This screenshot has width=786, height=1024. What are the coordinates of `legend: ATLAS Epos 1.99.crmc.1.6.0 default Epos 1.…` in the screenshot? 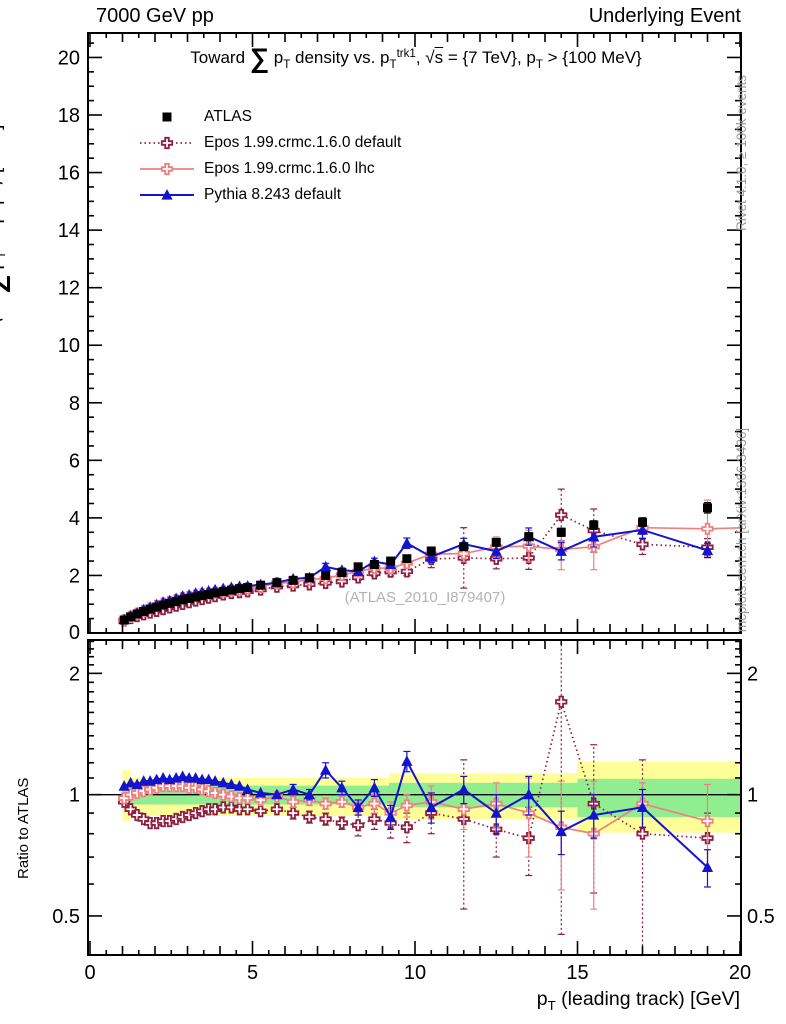 It's located at (269, 156).